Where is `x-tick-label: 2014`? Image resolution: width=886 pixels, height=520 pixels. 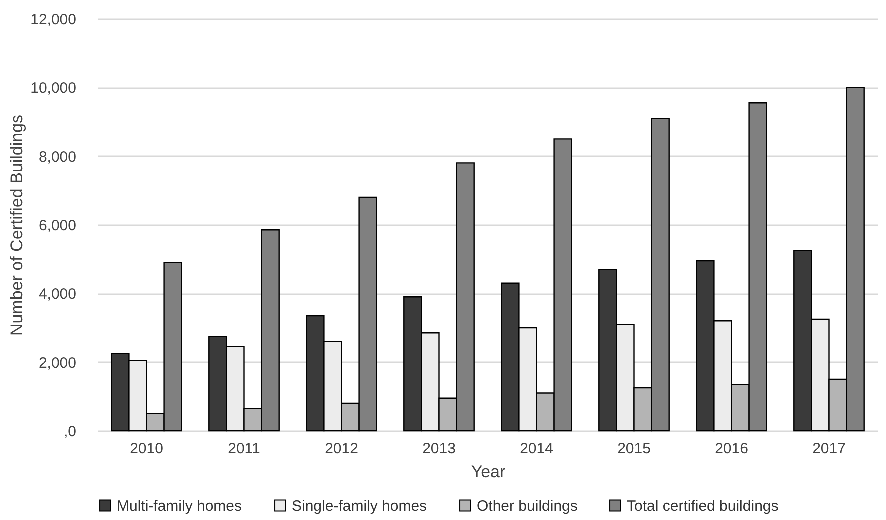 x-tick-label: 2014 is located at coordinates (537, 449).